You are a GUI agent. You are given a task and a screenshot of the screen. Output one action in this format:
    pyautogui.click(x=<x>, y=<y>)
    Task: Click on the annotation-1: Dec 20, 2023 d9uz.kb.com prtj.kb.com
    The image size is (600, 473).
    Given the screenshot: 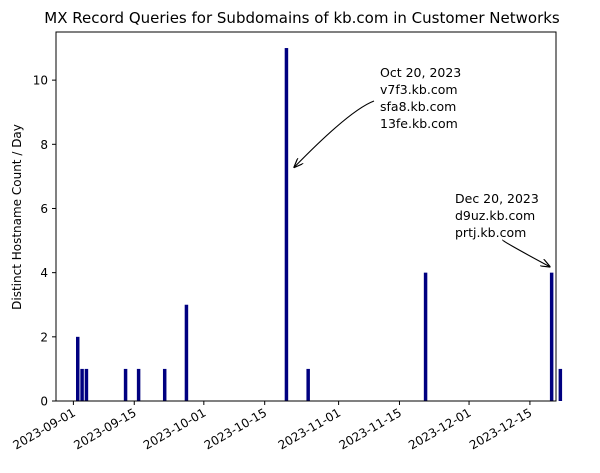 What is the action you would take?
    pyautogui.click(x=497, y=215)
    